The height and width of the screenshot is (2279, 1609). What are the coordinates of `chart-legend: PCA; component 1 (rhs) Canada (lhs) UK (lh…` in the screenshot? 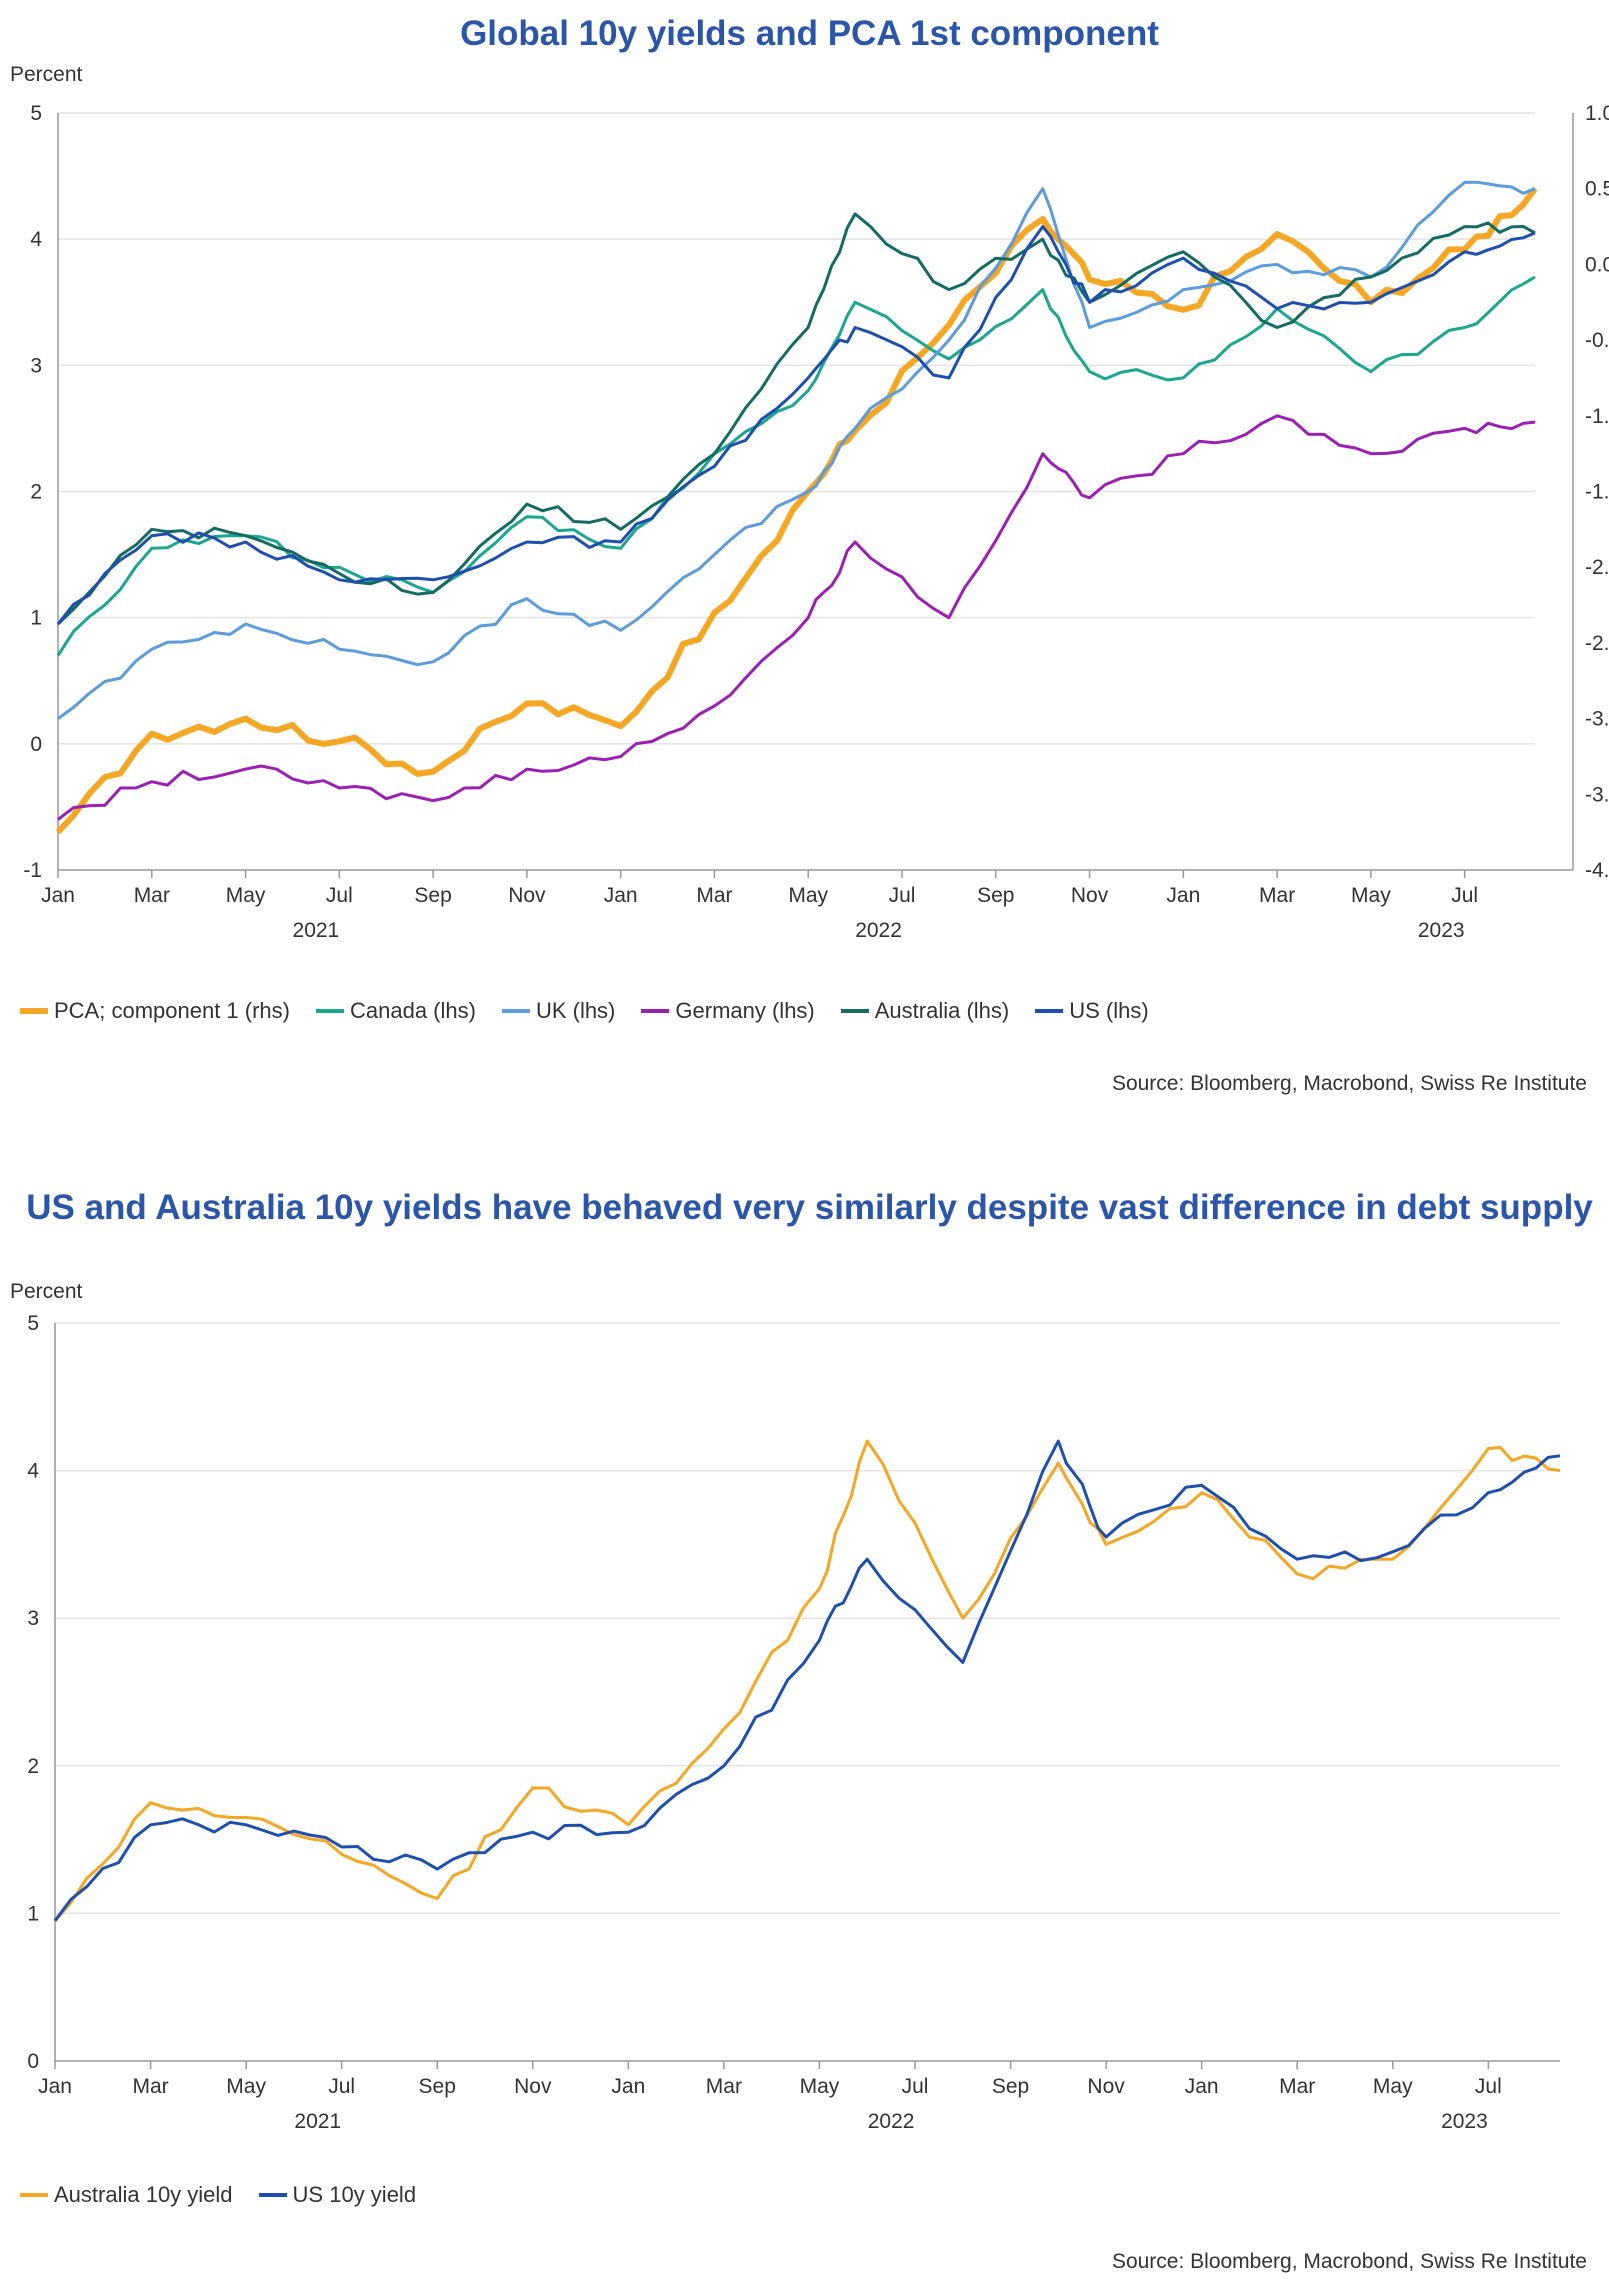 It's located at (584, 1011).